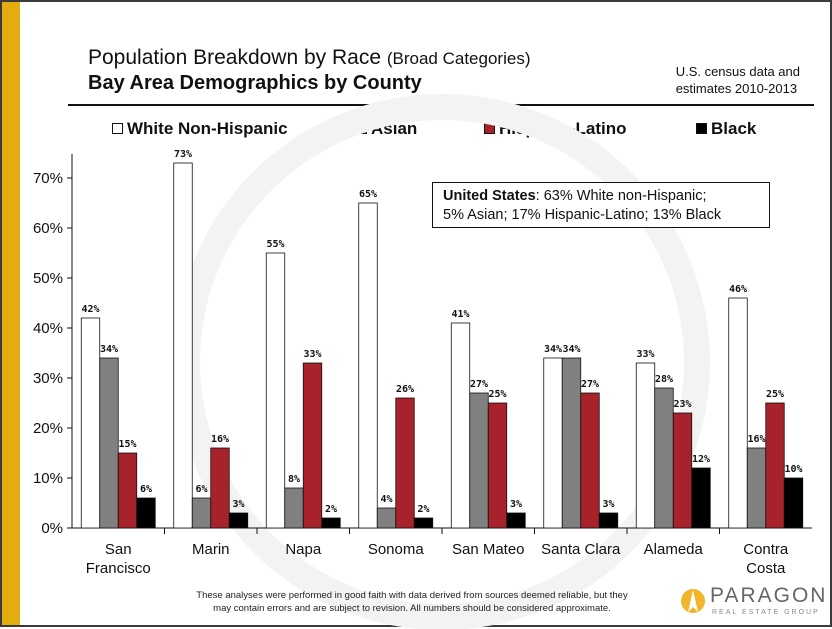 This screenshot has width=832, height=629. What do you see at coordinates (621, 196) in the screenshot?
I see `callout-line-1-rest: : 63% White non-Hispanic;` at bounding box center [621, 196].